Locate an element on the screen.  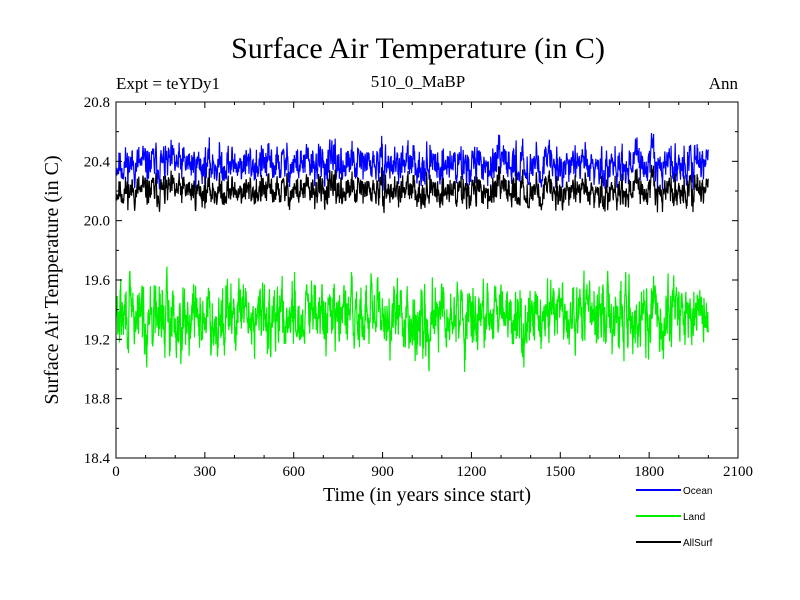
y-tick-label: 18.4 is located at coordinates (97, 459).